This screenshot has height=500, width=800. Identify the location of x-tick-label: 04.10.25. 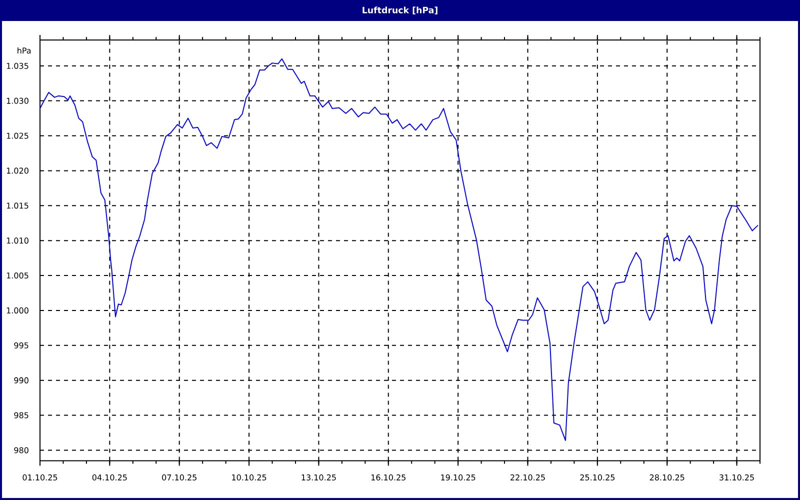
(109, 477).